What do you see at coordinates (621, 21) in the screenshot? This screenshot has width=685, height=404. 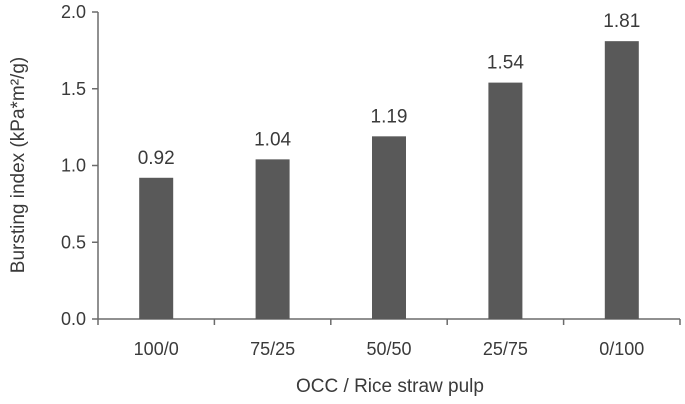 I see `data-label: 1.81` at bounding box center [621, 21].